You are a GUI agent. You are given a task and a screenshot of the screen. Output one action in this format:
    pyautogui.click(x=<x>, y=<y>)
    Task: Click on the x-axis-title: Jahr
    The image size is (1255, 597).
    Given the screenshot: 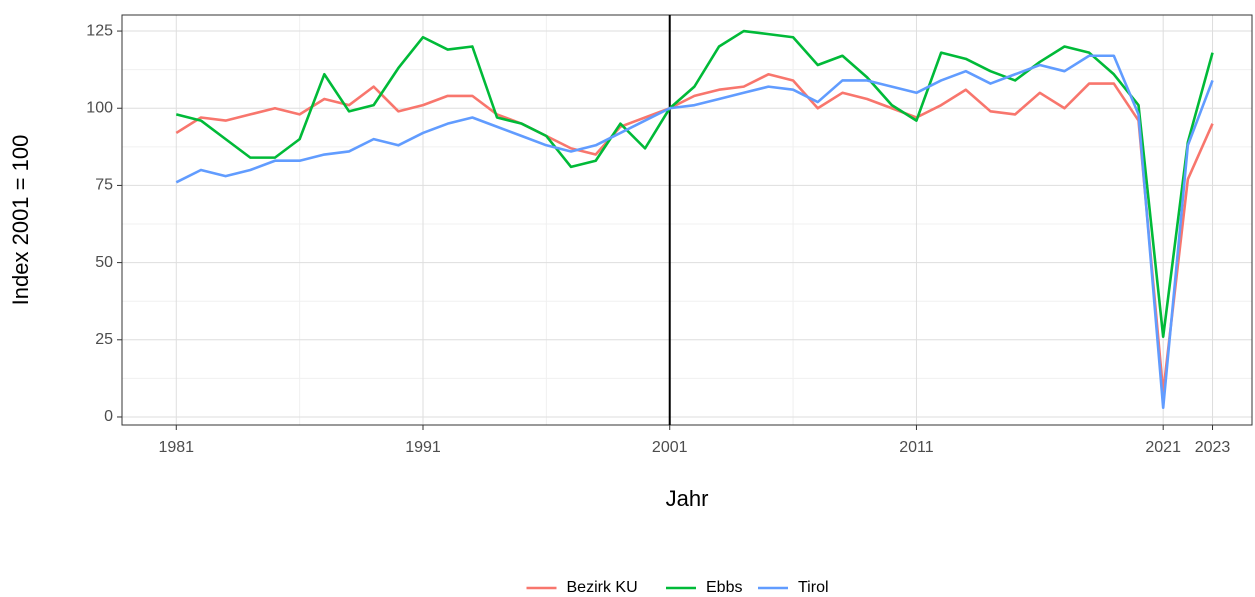 What is the action you would take?
    pyautogui.click(x=687, y=498)
    